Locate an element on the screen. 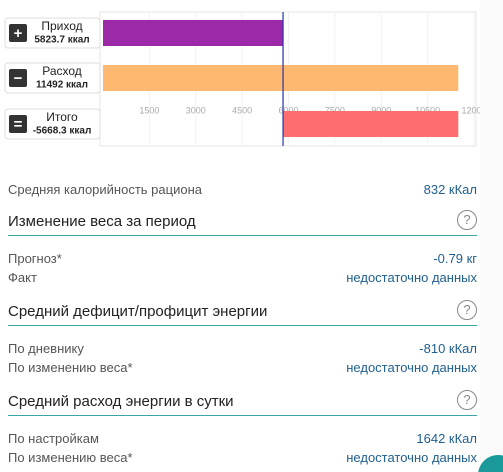  row-value: 5823.7 ккал is located at coordinates (61, 40).